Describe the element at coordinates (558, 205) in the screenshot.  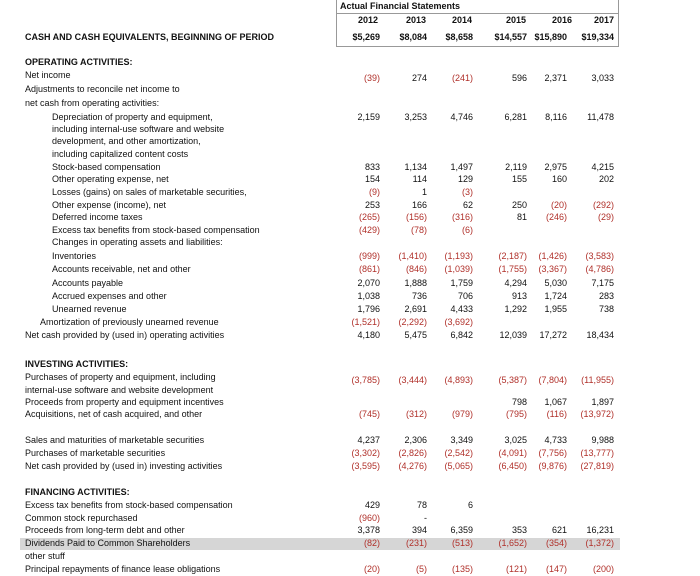
I see `cell-value: (20)` at that location.